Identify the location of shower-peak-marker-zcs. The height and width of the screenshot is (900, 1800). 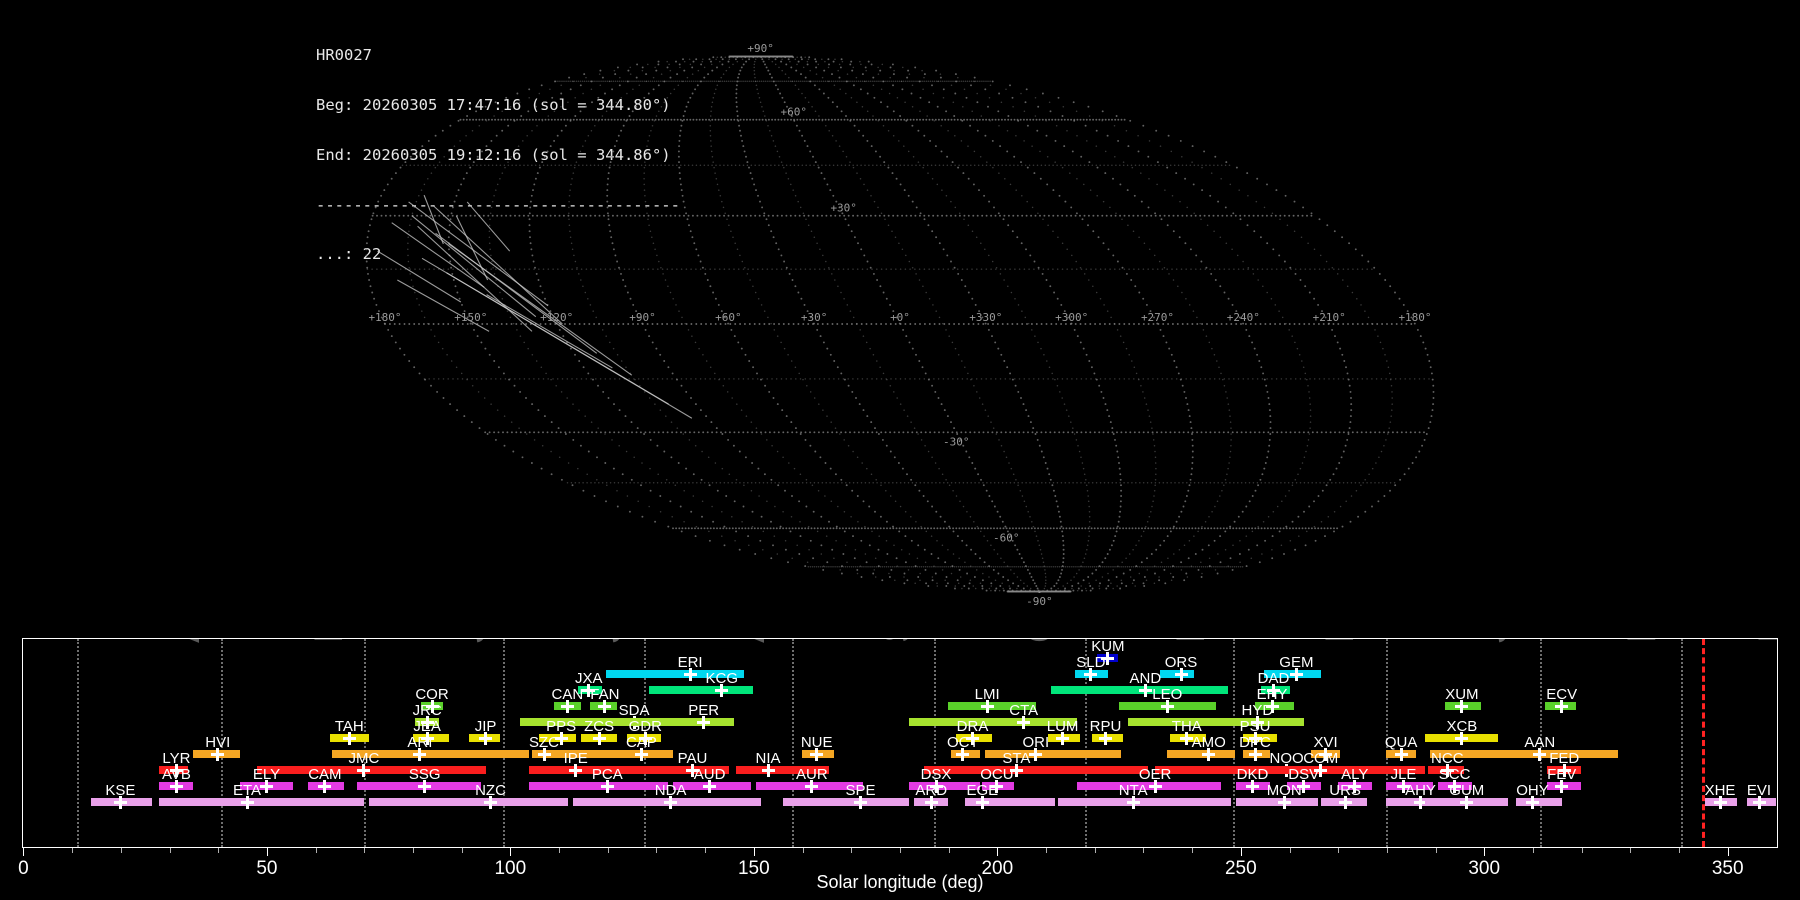
(599, 738).